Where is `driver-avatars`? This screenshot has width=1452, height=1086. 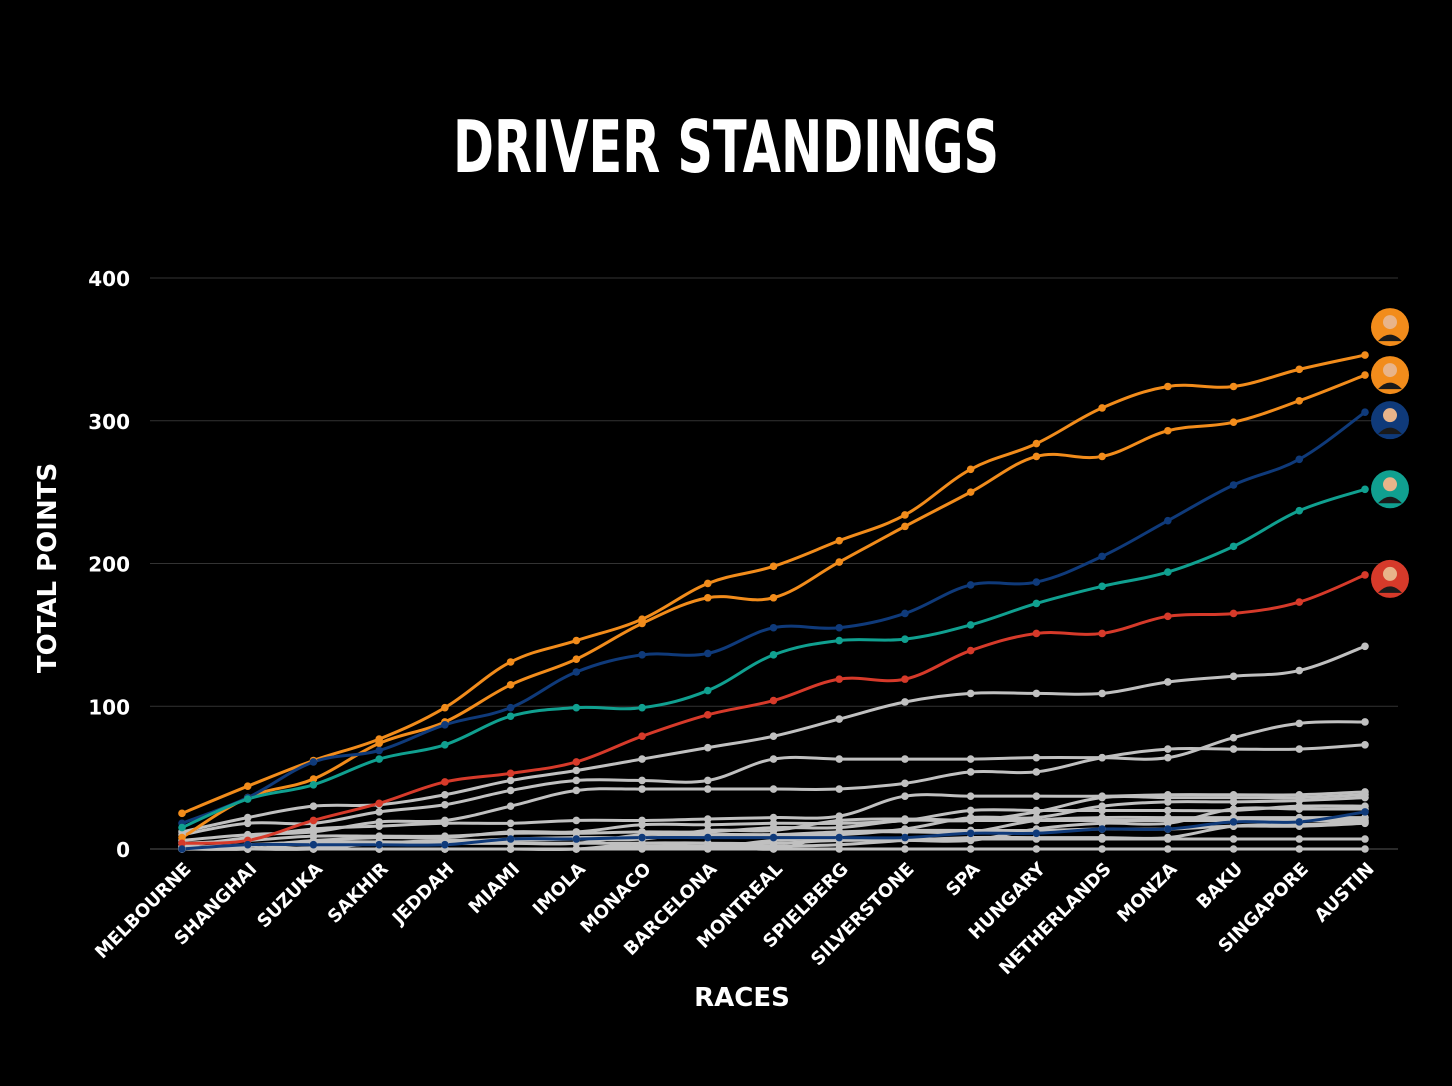
driver-avatars is located at coordinates (1390, 453).